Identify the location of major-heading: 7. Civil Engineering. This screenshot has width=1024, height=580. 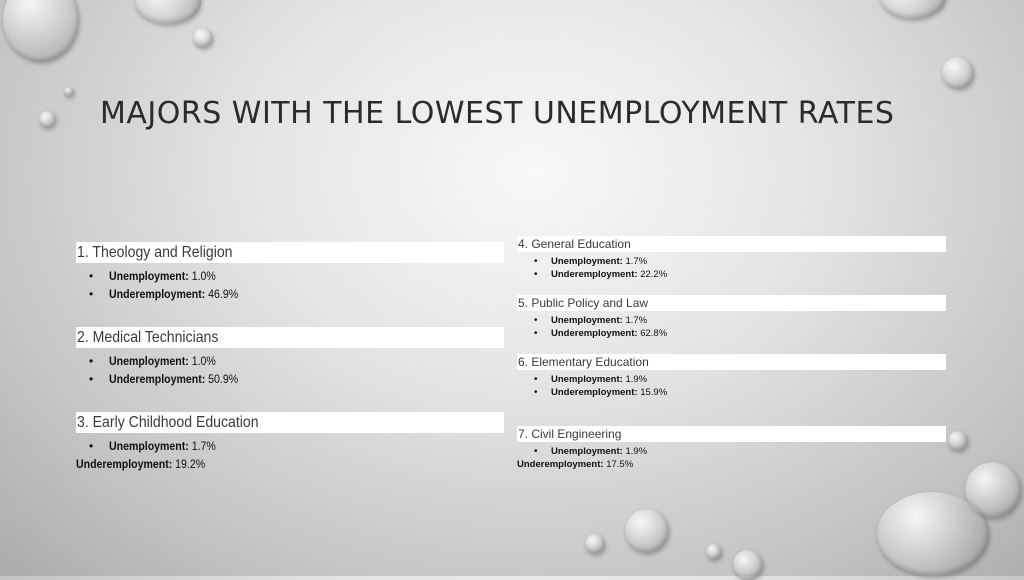
(731, 434).